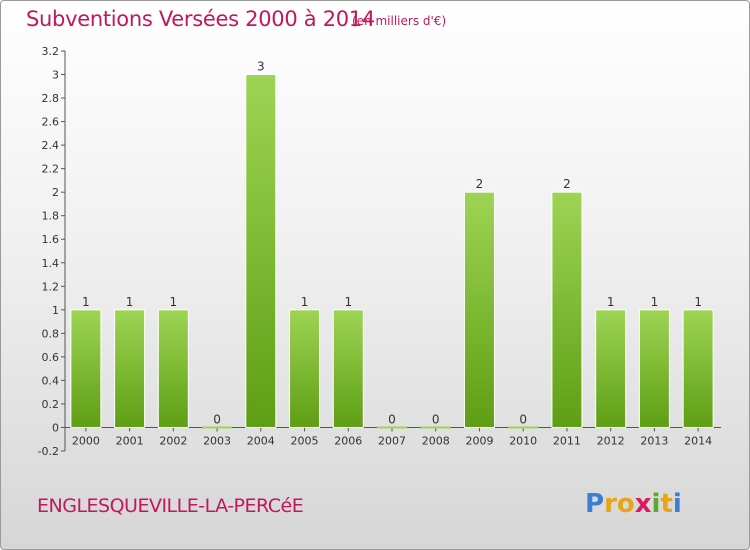  I want to click on y-tick-label: 2.8, so click(51, 98).